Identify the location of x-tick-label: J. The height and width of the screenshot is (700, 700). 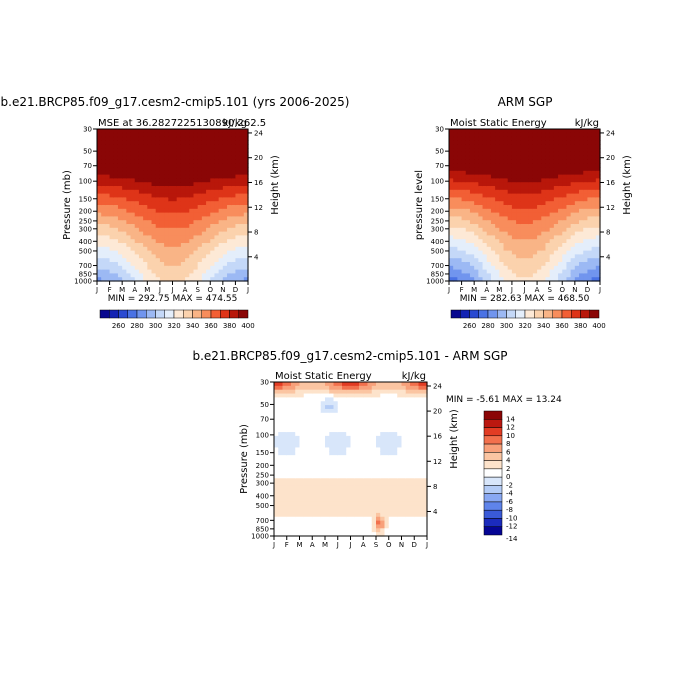
(349, 545).